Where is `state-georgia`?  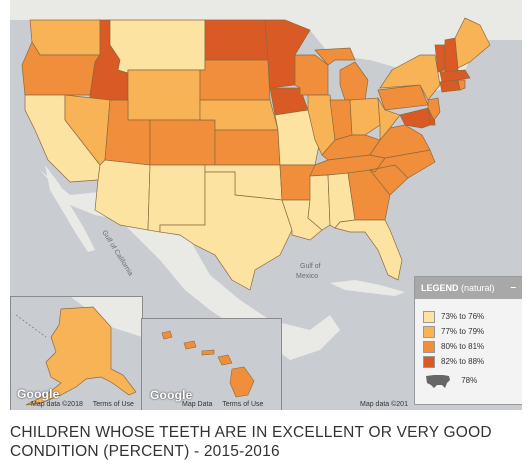
state-georgia is located at coordinates (369, 195).